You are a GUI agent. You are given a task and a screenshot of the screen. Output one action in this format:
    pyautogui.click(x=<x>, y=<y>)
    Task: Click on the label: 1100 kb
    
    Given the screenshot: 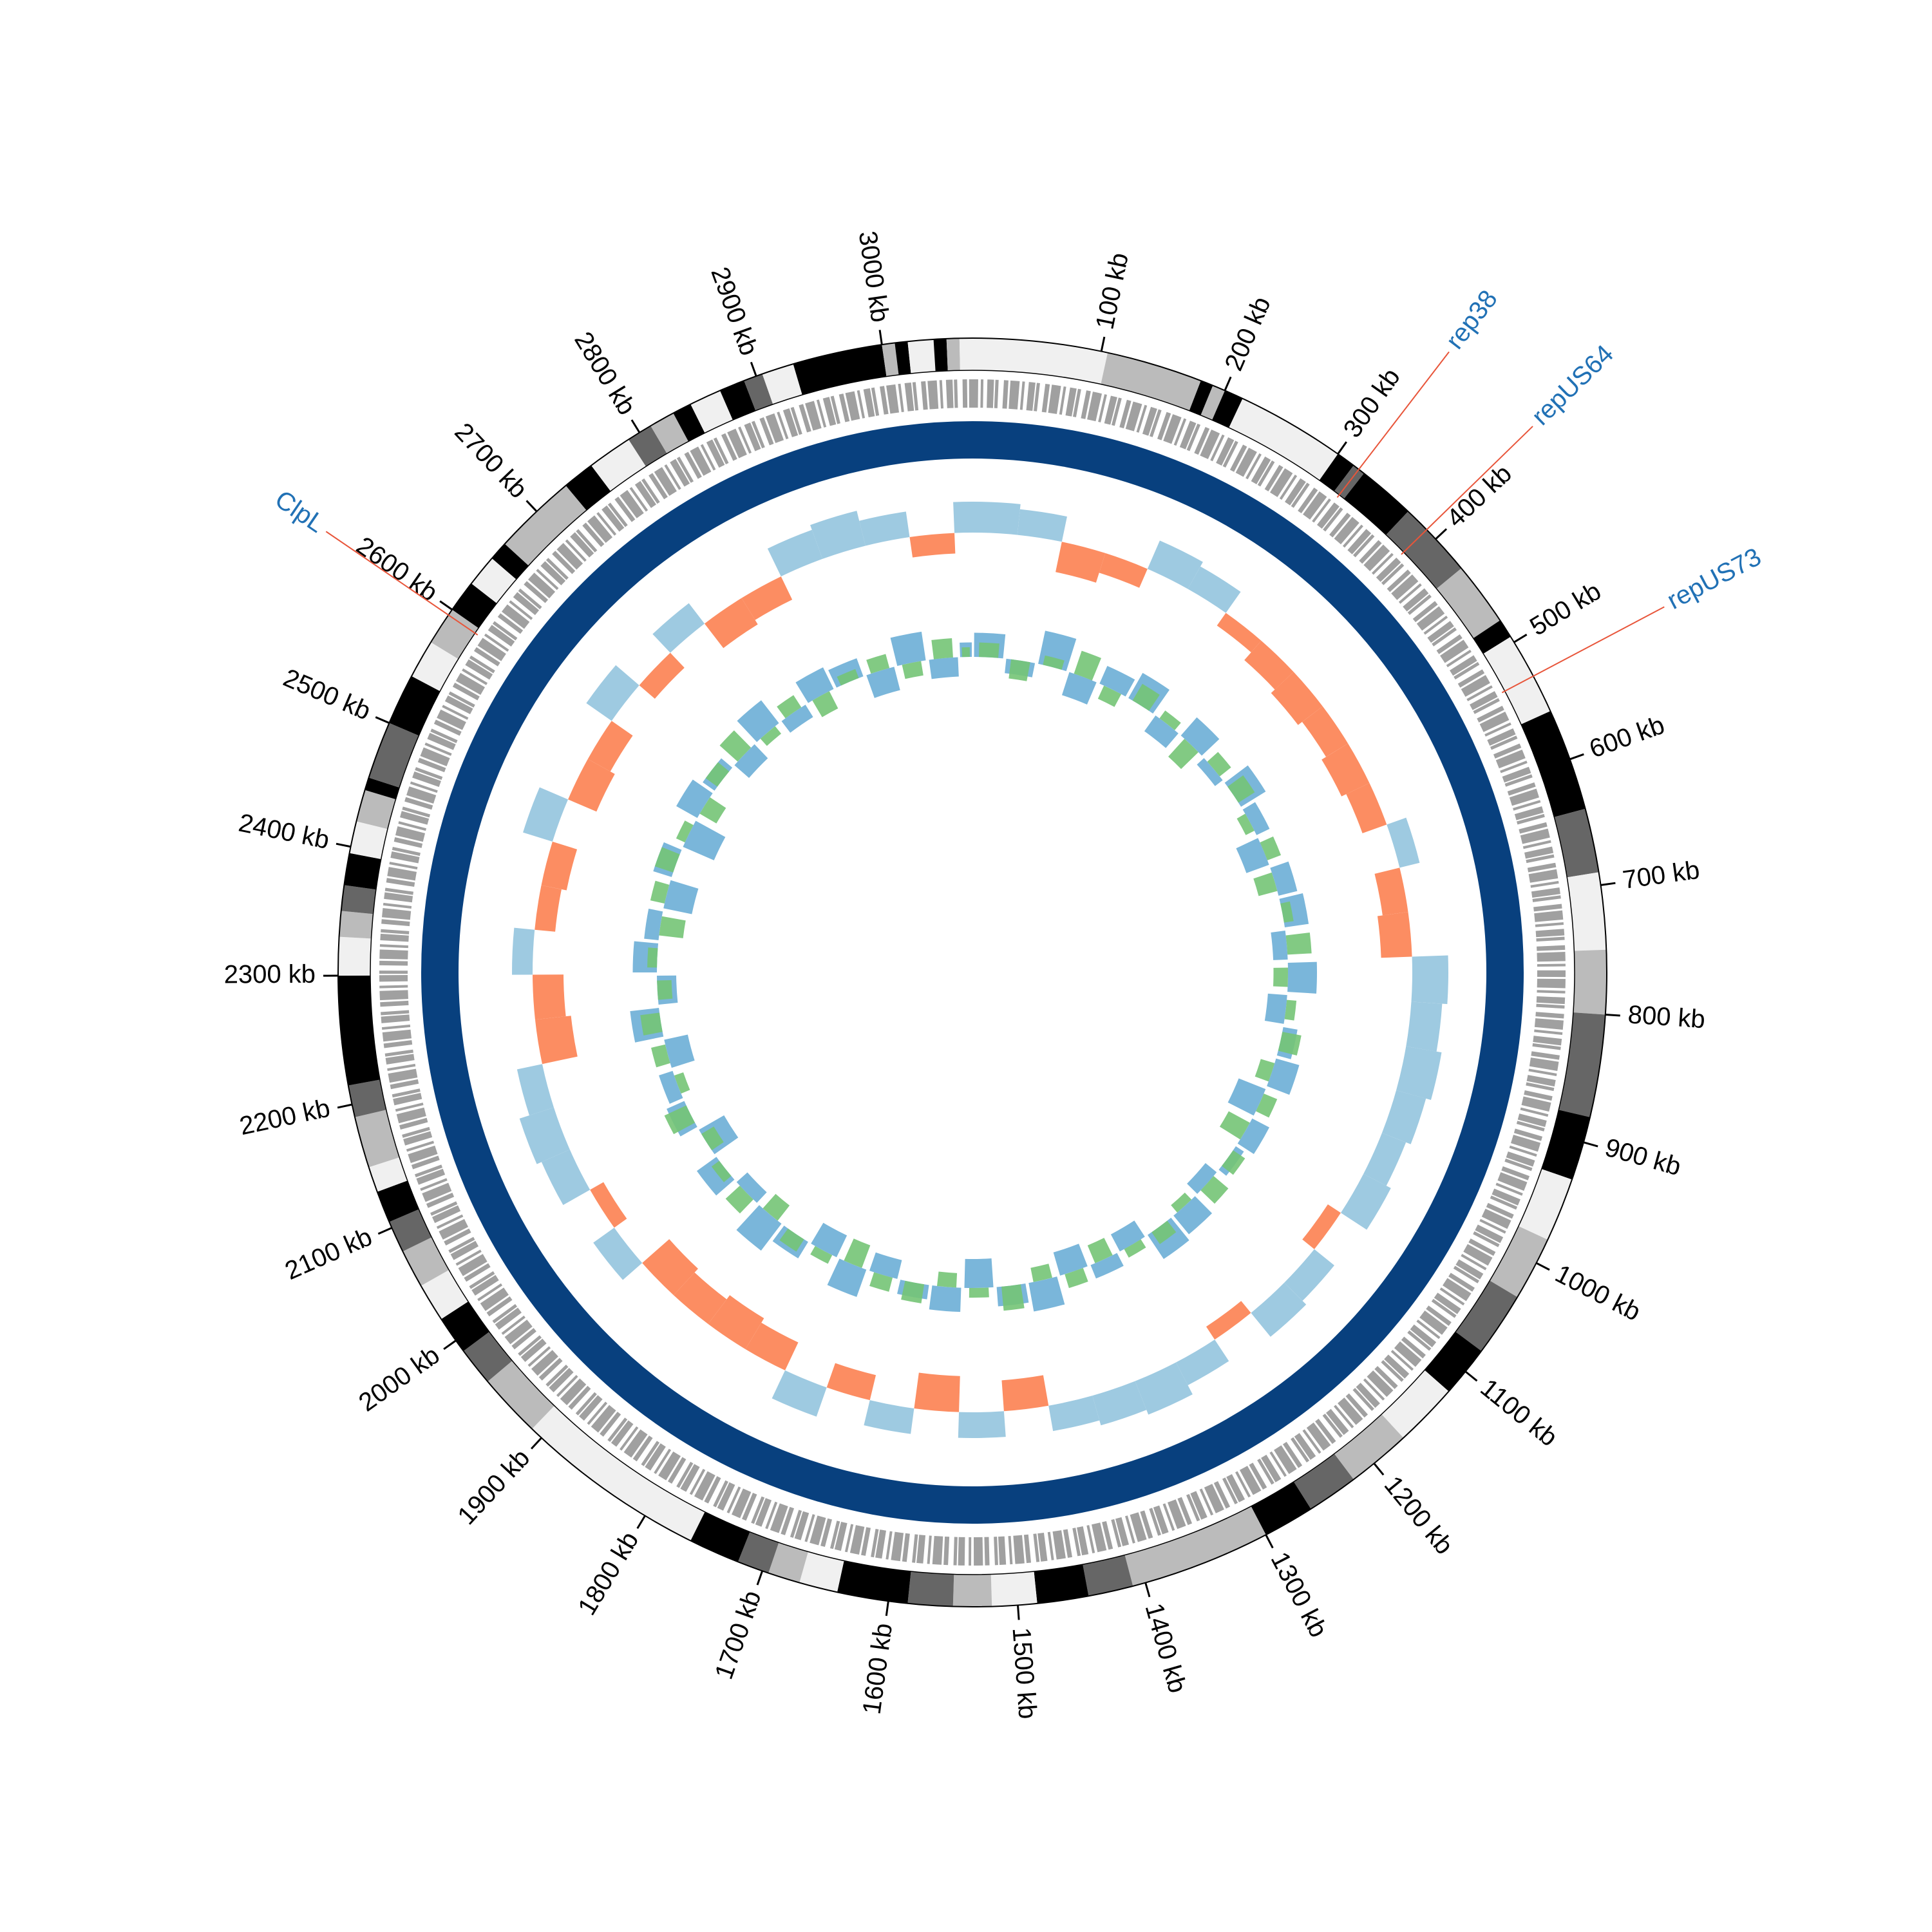 What is the action you would take?
    pyautogui.click(x=1518, y=1413)
    